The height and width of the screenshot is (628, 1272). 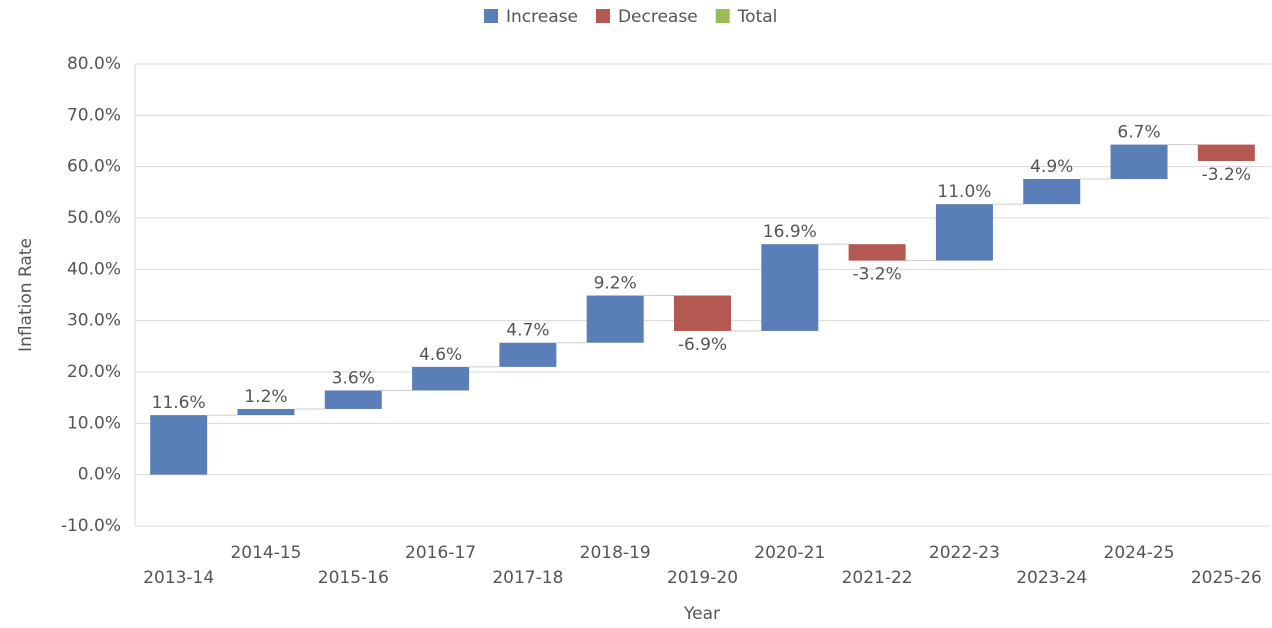 What do you see at coordinates (1051, 167) in the screenshot?
I see `data-label: 4.9%` at bounding box center [1051, 167].